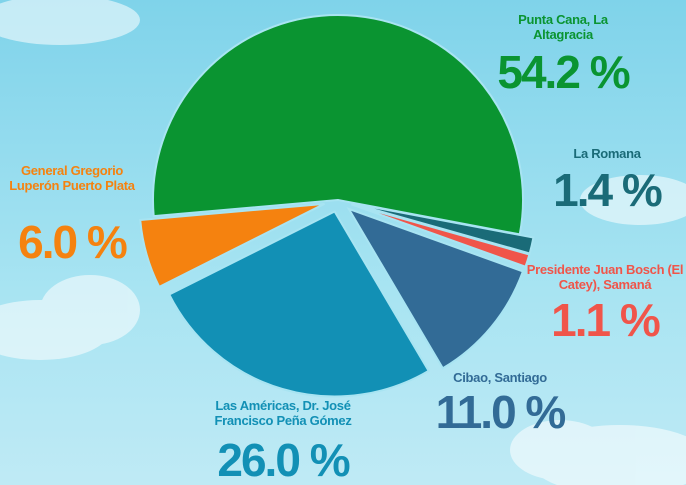 The width and height of the screenshot is (686, 485). I want to click on value-label: 1.4 %, so click(608, 190).